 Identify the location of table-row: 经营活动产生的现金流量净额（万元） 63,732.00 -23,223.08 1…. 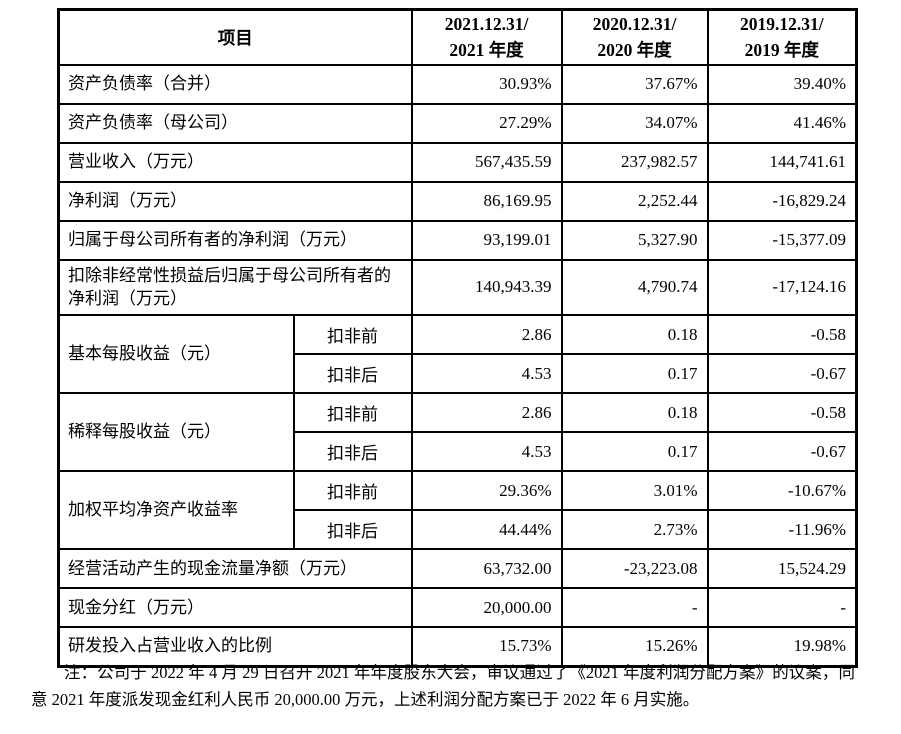
(457, 569).